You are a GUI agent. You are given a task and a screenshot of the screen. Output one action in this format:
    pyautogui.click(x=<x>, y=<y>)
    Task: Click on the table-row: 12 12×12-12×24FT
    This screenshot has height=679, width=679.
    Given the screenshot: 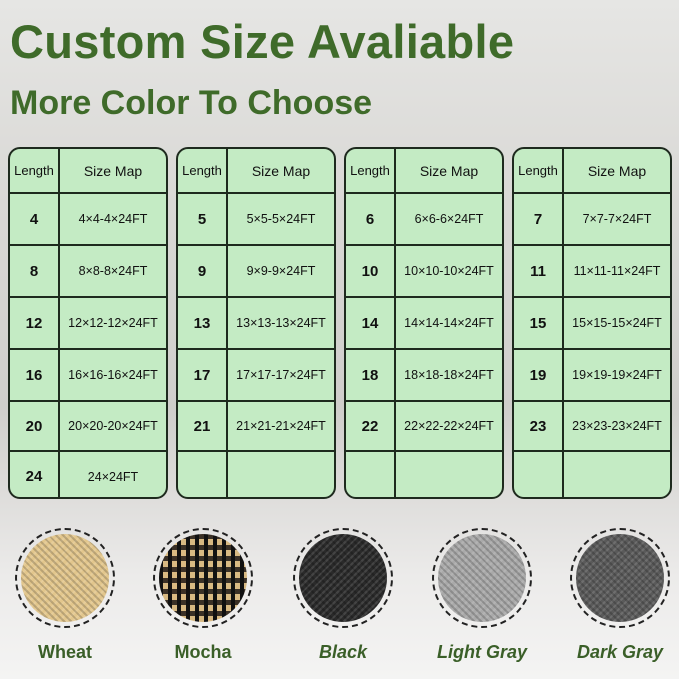 What is the action you would take?
    pyautogui.click(x=88, y=324)
    